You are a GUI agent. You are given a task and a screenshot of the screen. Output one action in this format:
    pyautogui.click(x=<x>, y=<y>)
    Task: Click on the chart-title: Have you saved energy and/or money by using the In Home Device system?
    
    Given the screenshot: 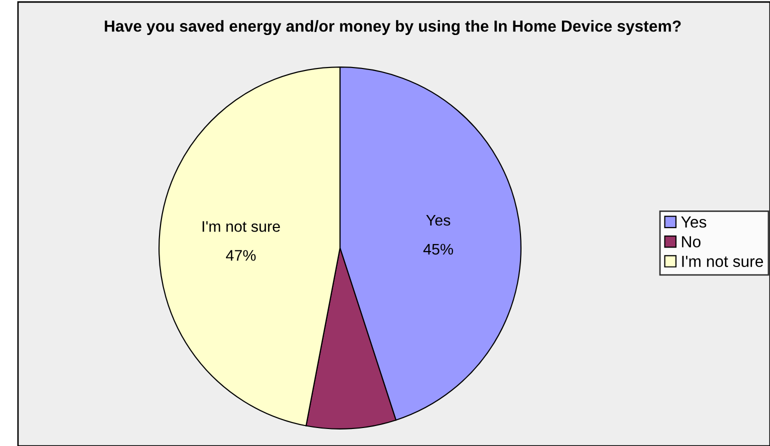 What is the action you would take?
    pyautogui.click(x=392, y=28)
    